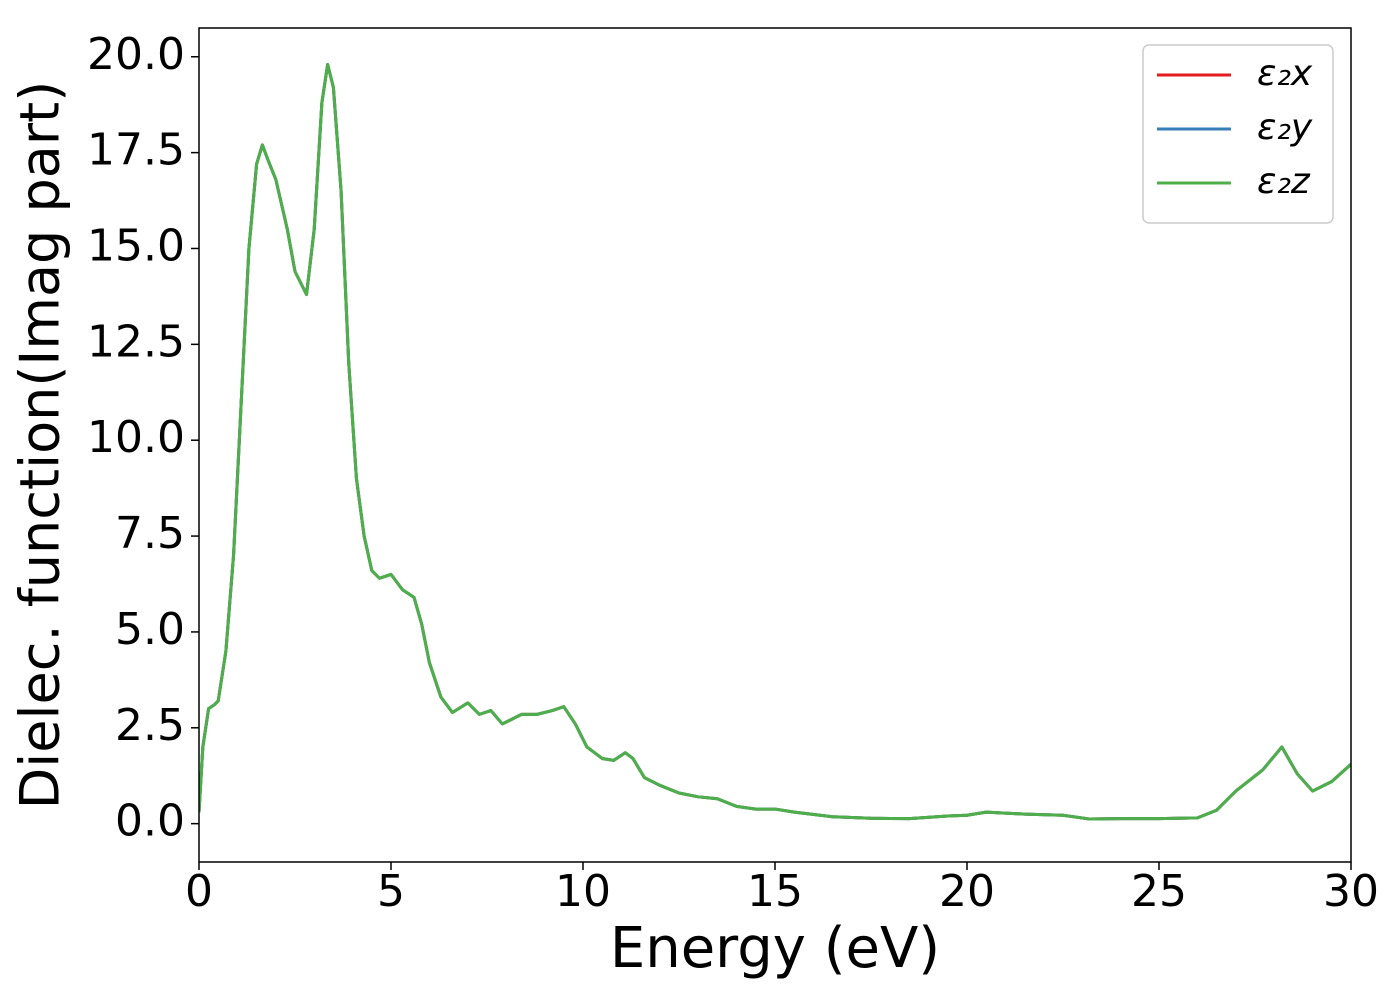 The width and height of the screenshot is (1400, 1000). What do you see at coordinates (150, 821) in the screenshot?
I see `y-tick-label: 0.0` at bounding box center [150, 821].